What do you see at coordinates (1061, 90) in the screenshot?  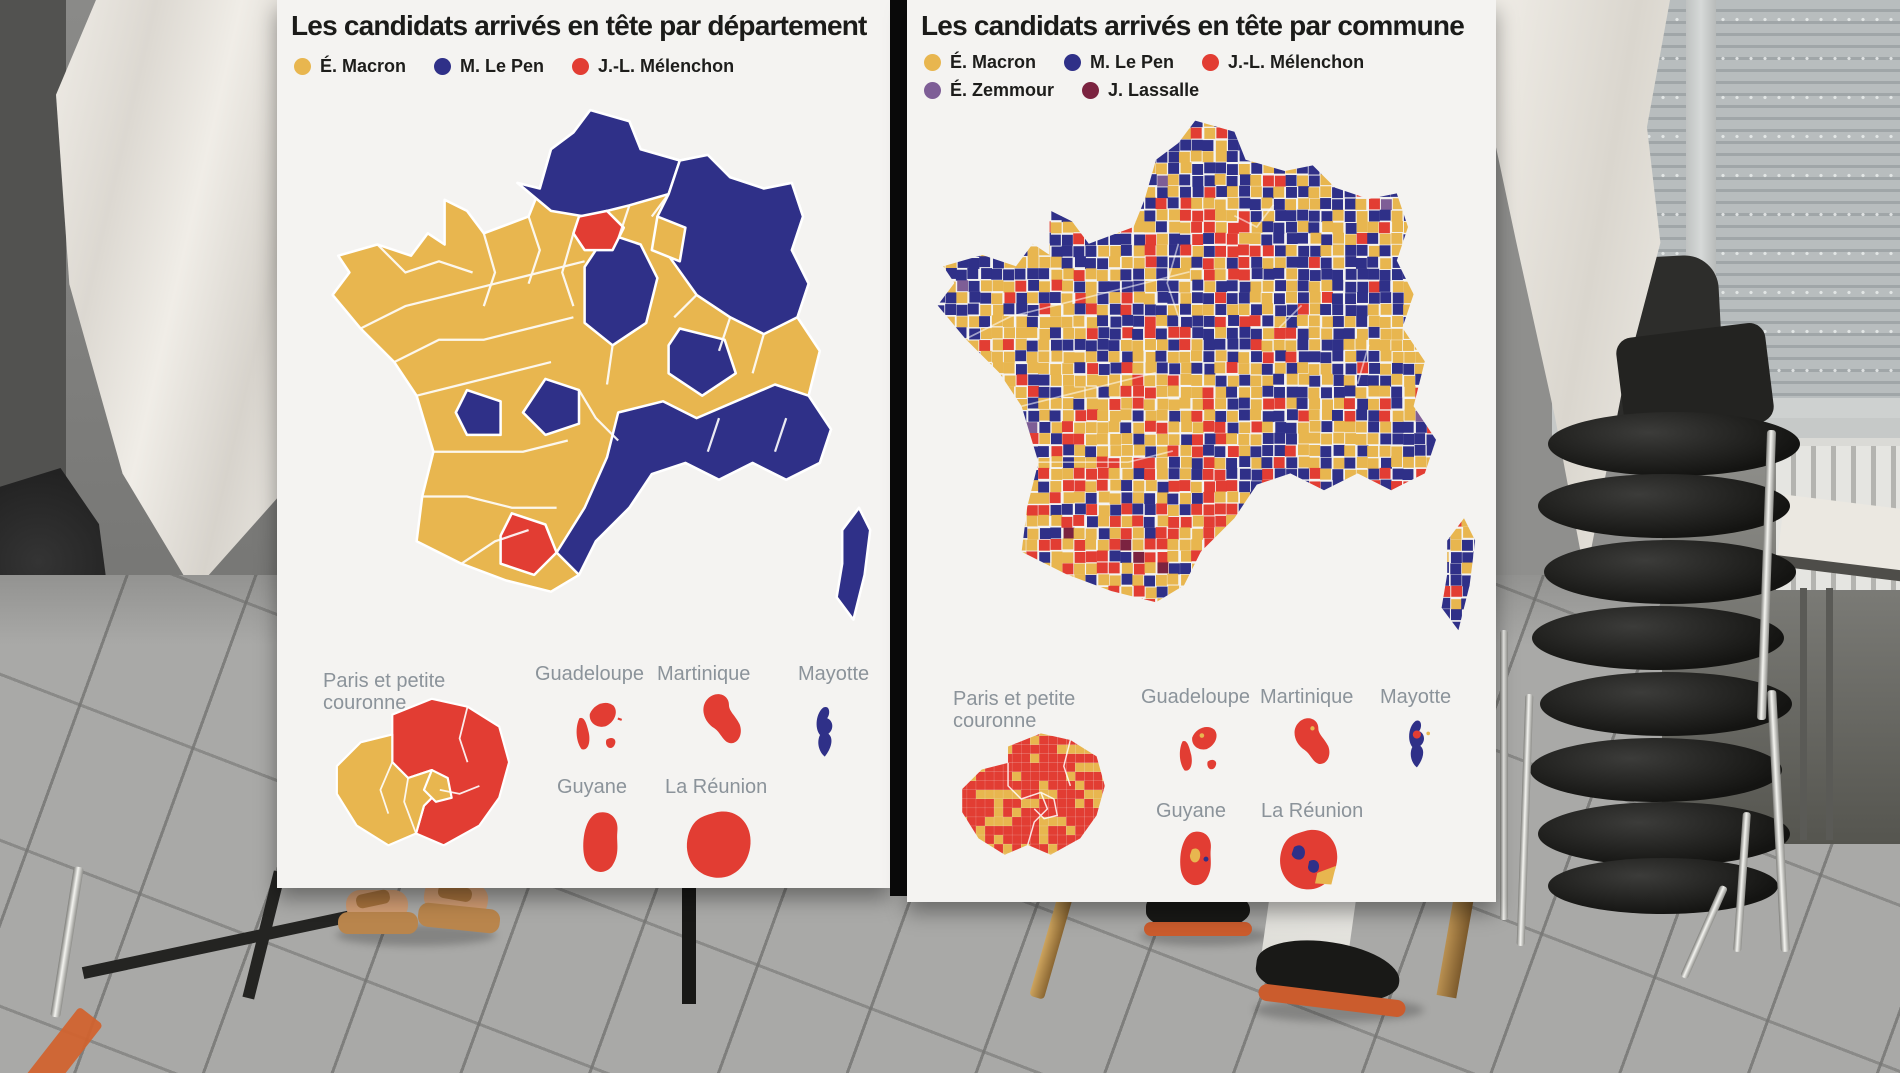 I see `legend-communes-row2: É. Zemmour J. Lassalle` at bounding box center [1061, 90].